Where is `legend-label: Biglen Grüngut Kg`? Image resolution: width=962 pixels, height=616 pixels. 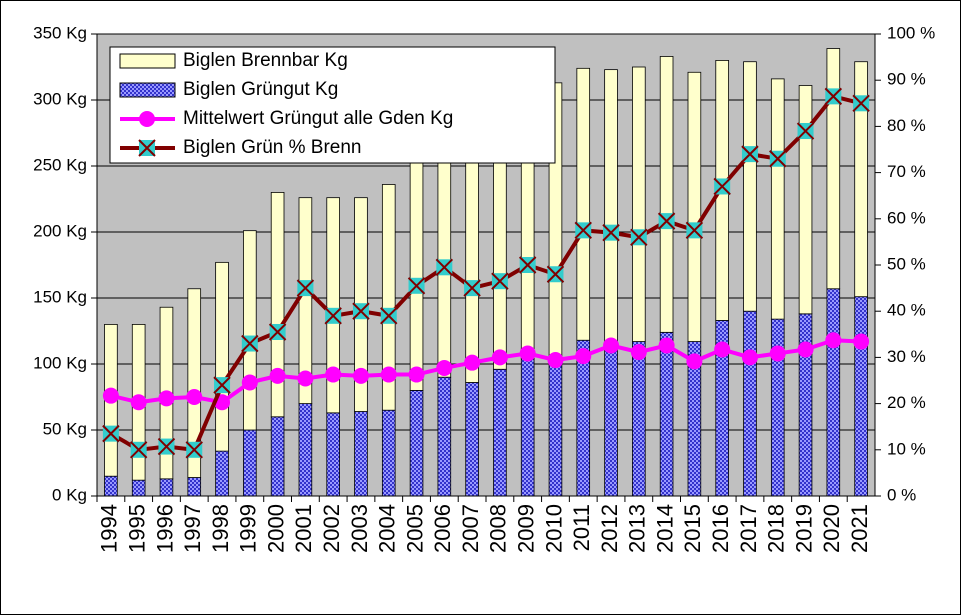
legend-label: Biglen Grüngut Kg is located at coordinates (260, 89).